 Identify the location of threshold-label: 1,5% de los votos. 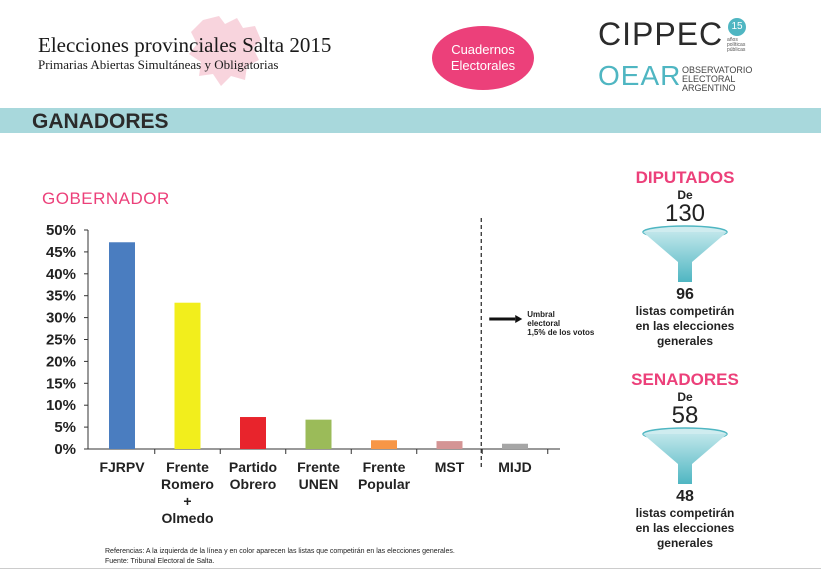
(561, 332).